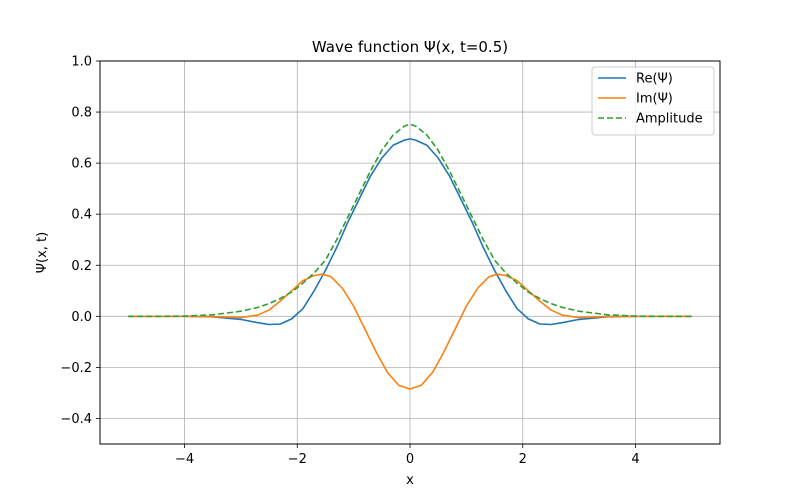 The image size is (800, 500). What do you see at coordinates (42, 252) in the screenshot?
I see `y-axis-label: Ψ(x, t)` at bounding box center [42, 252].